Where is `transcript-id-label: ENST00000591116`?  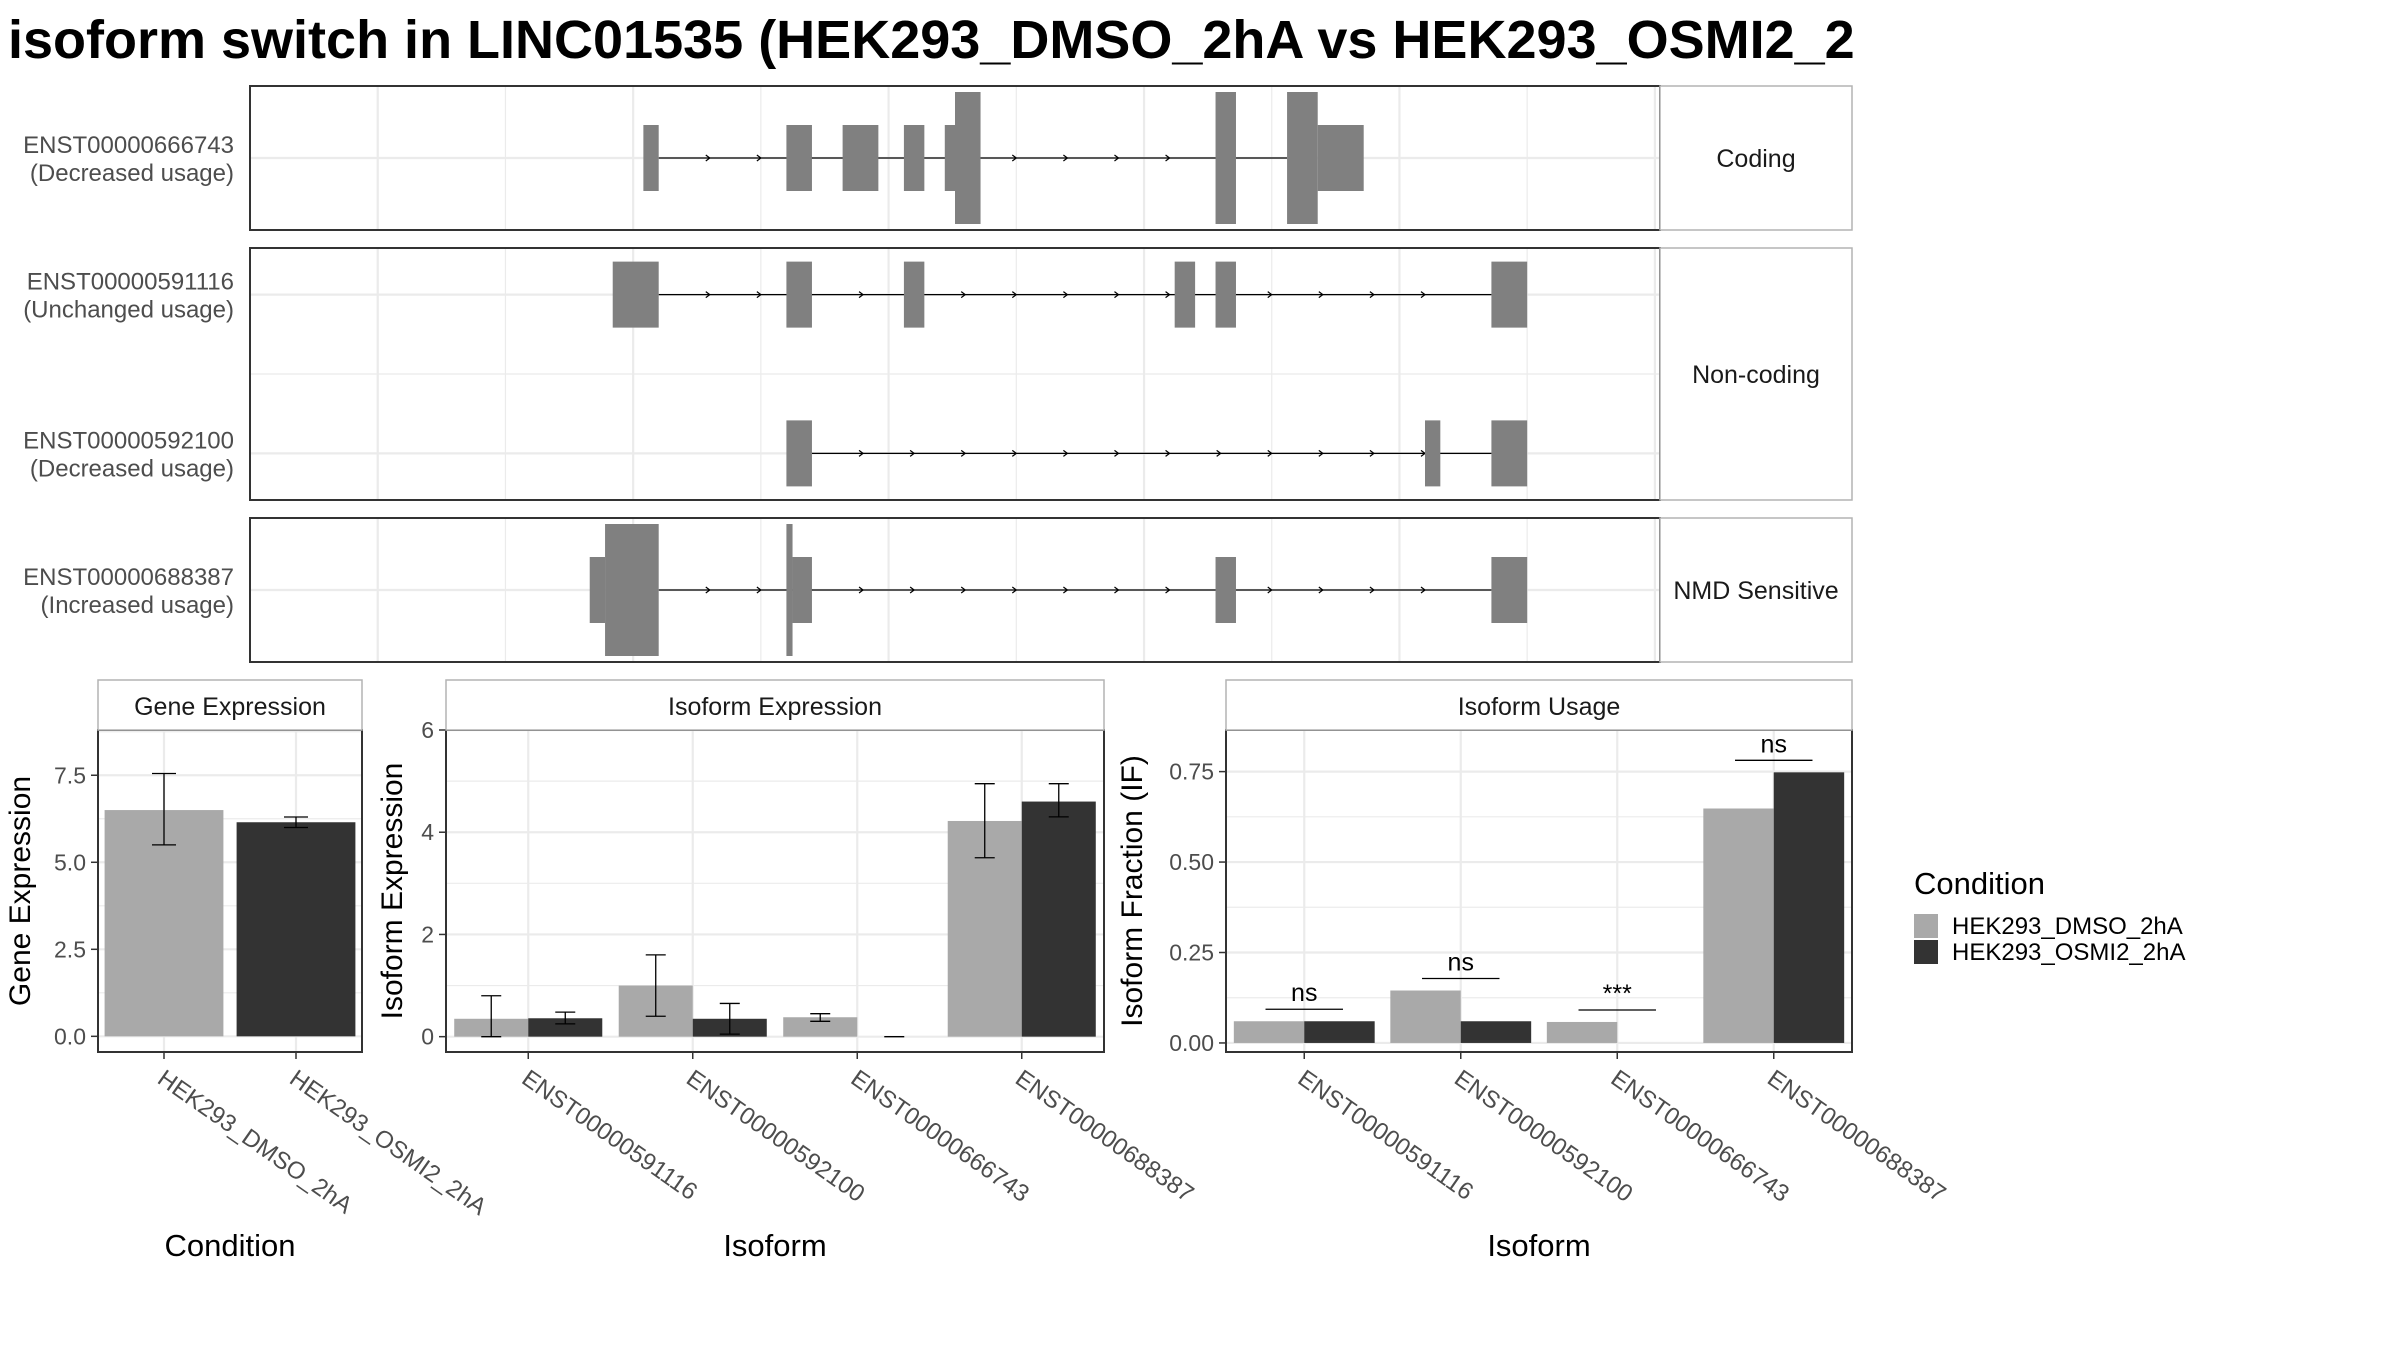 transcript-id-label: ENST00000591116 is located at coordinates (130, 282).